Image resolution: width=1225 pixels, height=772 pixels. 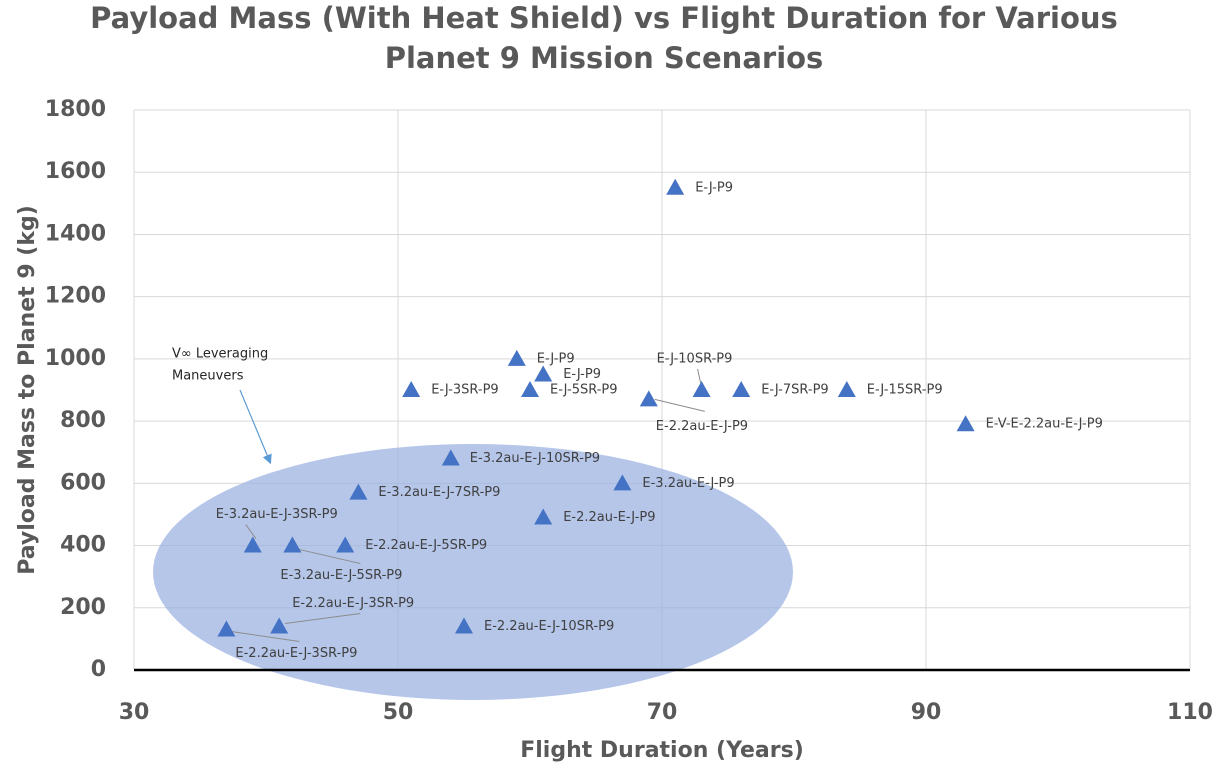 What do you see at coordinates (208, 376) in the screenshot?
I see `annotation: Maneuvers` at bounding box center [208, 376].